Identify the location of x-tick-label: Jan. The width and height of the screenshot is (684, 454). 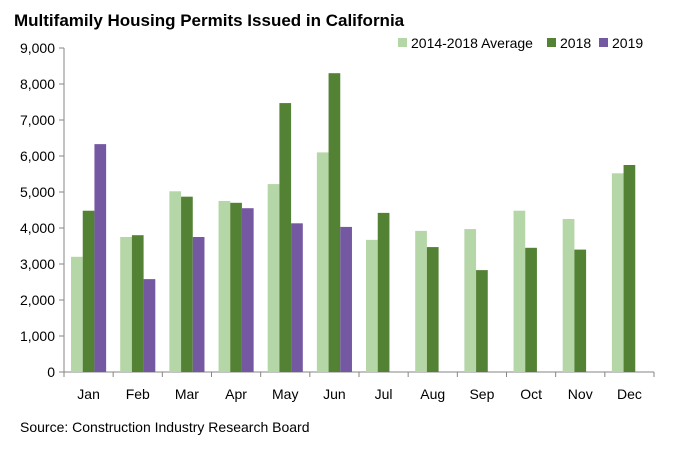
(88, 394).